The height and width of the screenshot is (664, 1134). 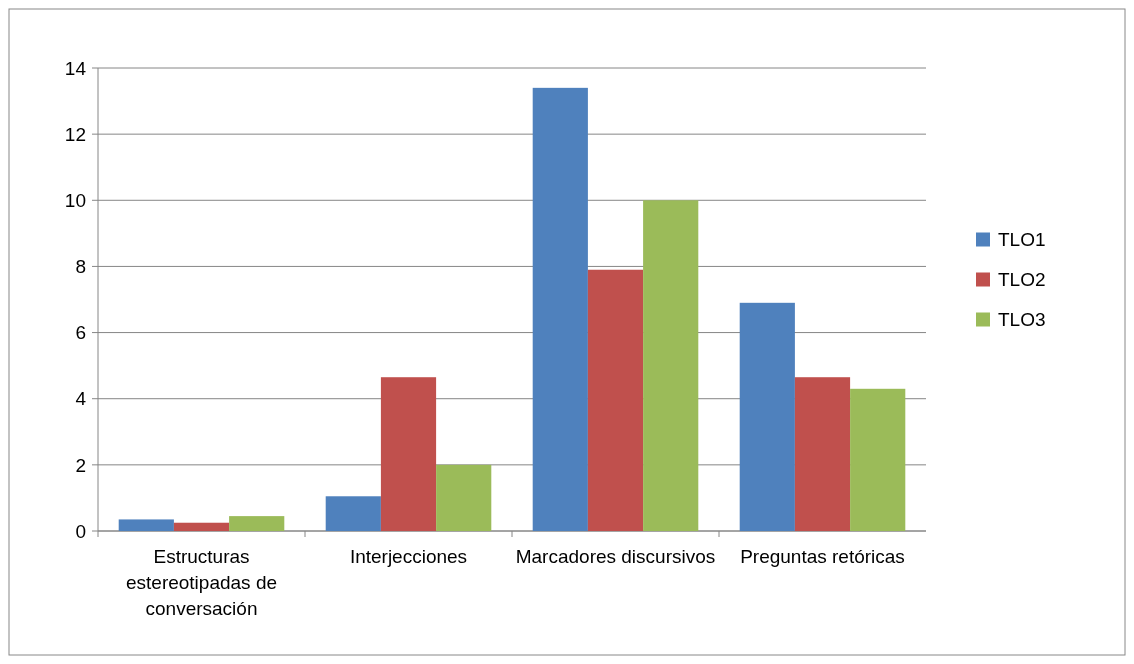 I want to click on y-tick-label: 10, so click(x=75, y=200).